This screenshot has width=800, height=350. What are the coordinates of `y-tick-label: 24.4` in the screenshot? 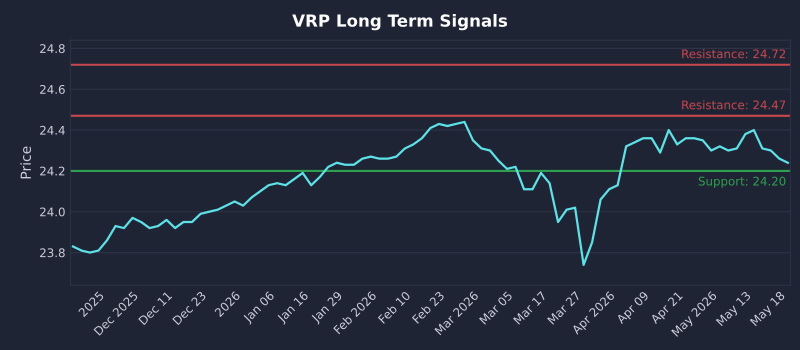 It's located at (52, 130).